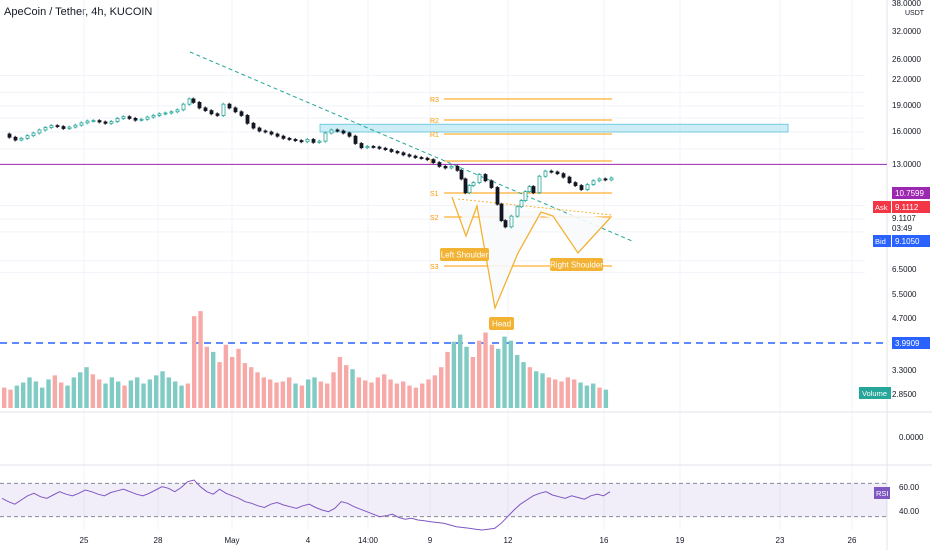  I want to click on price-tick: 22.0000, so click(906, 79).